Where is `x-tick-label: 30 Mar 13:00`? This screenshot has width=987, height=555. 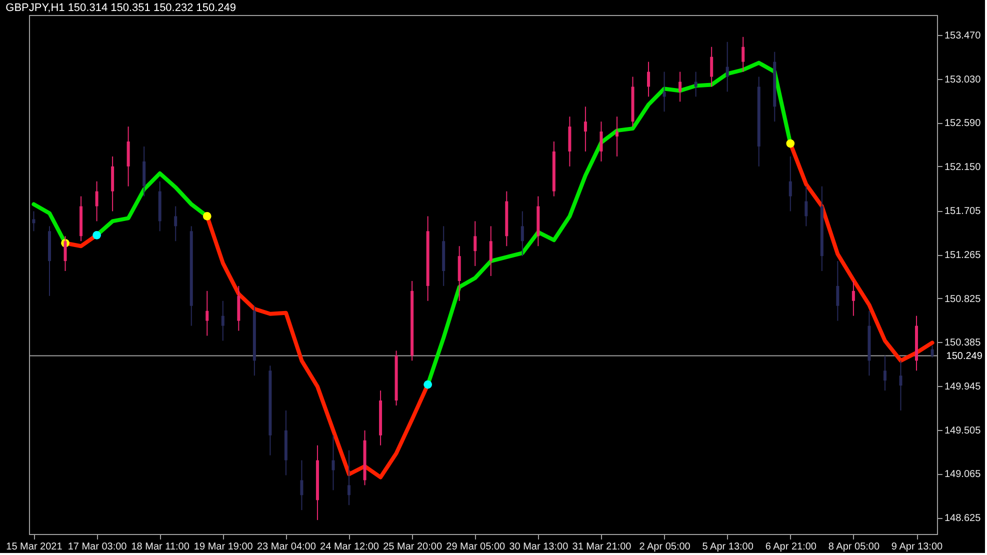
x-tick-label: 30 Mar 13:00 is located at coordinates (539, 547).